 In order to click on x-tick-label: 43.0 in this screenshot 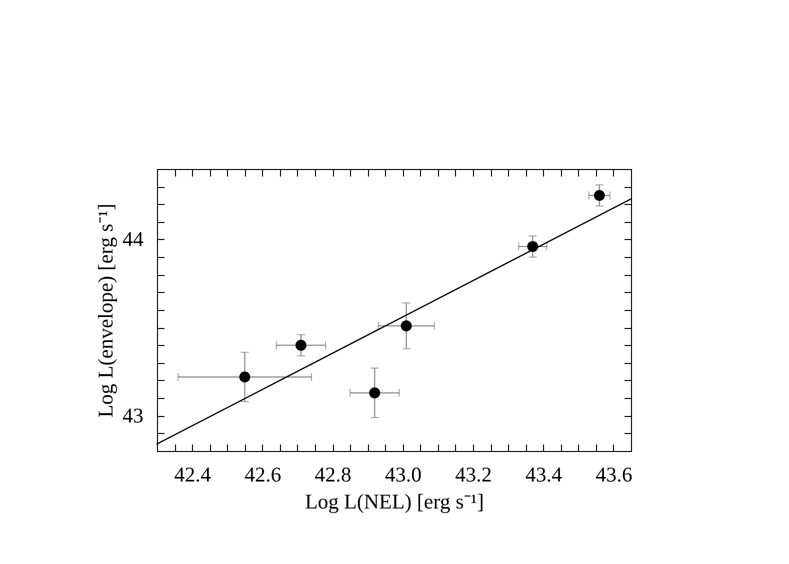, I will do `click(403, 474)`.